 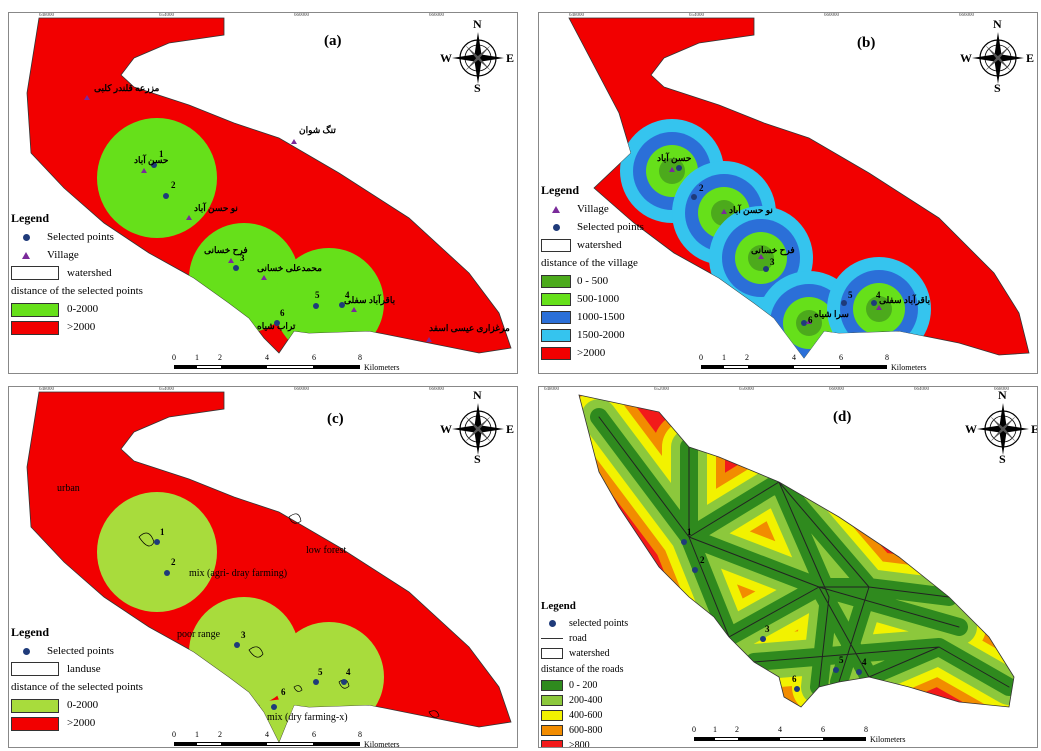 I want to click on landuse-label: urban, so click(x=68, y=488).